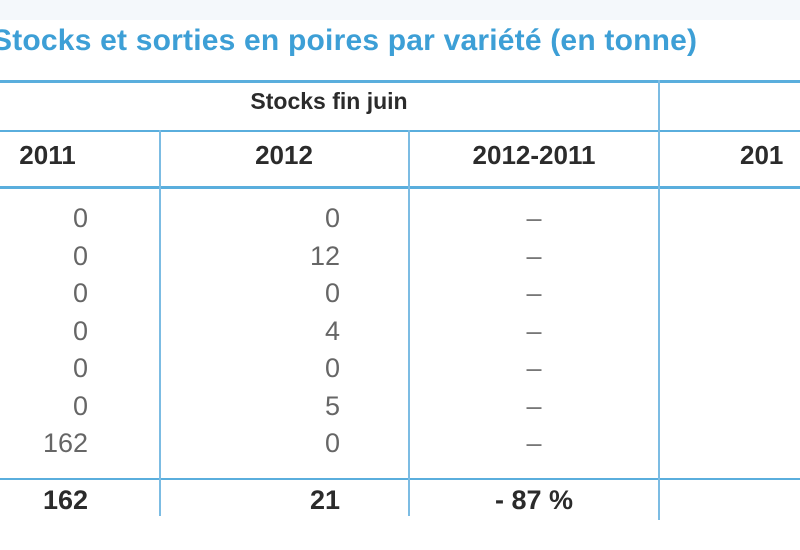 The image size is (800, 550). I want to click on rule-header, so click(400, 187).